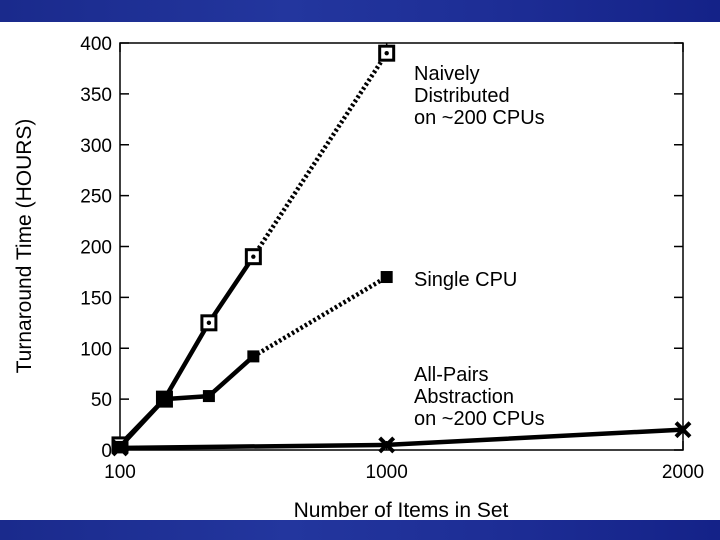  I want to click on series-label-line: All-Pairs, so click(451, 375).